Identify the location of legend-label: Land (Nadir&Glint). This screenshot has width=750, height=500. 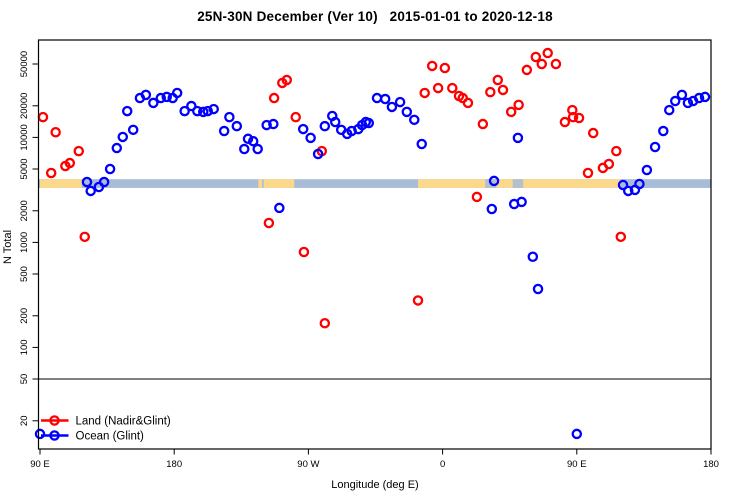
(123, 422).